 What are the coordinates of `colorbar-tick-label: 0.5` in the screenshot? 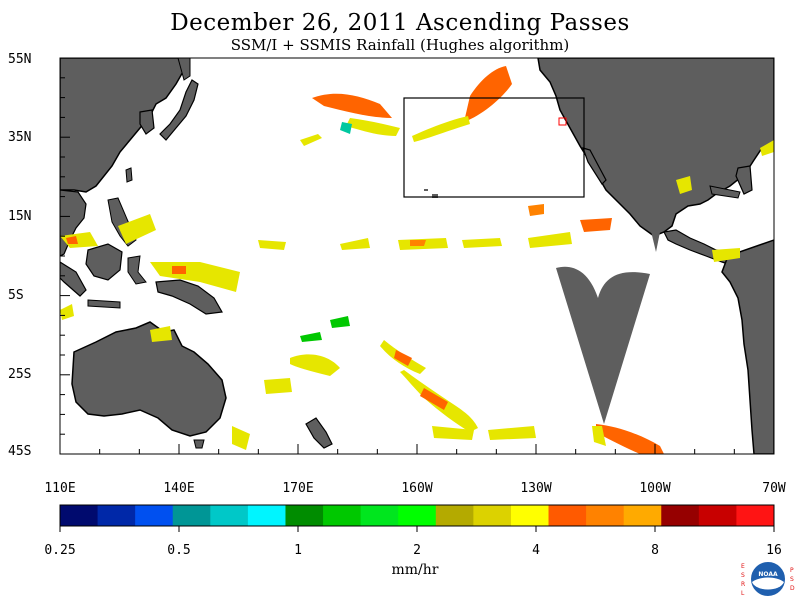 It's located at (179, 550).